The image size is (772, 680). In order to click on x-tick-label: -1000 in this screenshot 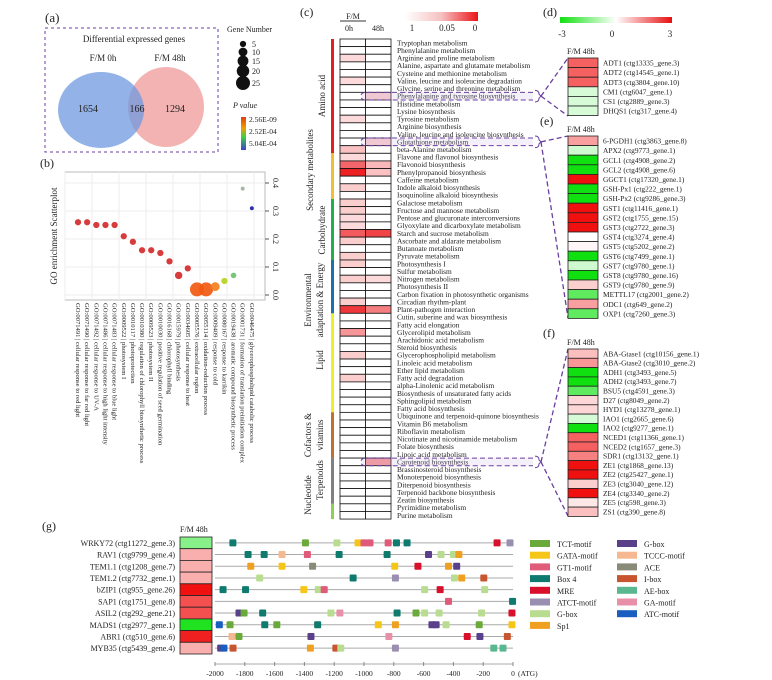, I will do `click(364, 673)`.